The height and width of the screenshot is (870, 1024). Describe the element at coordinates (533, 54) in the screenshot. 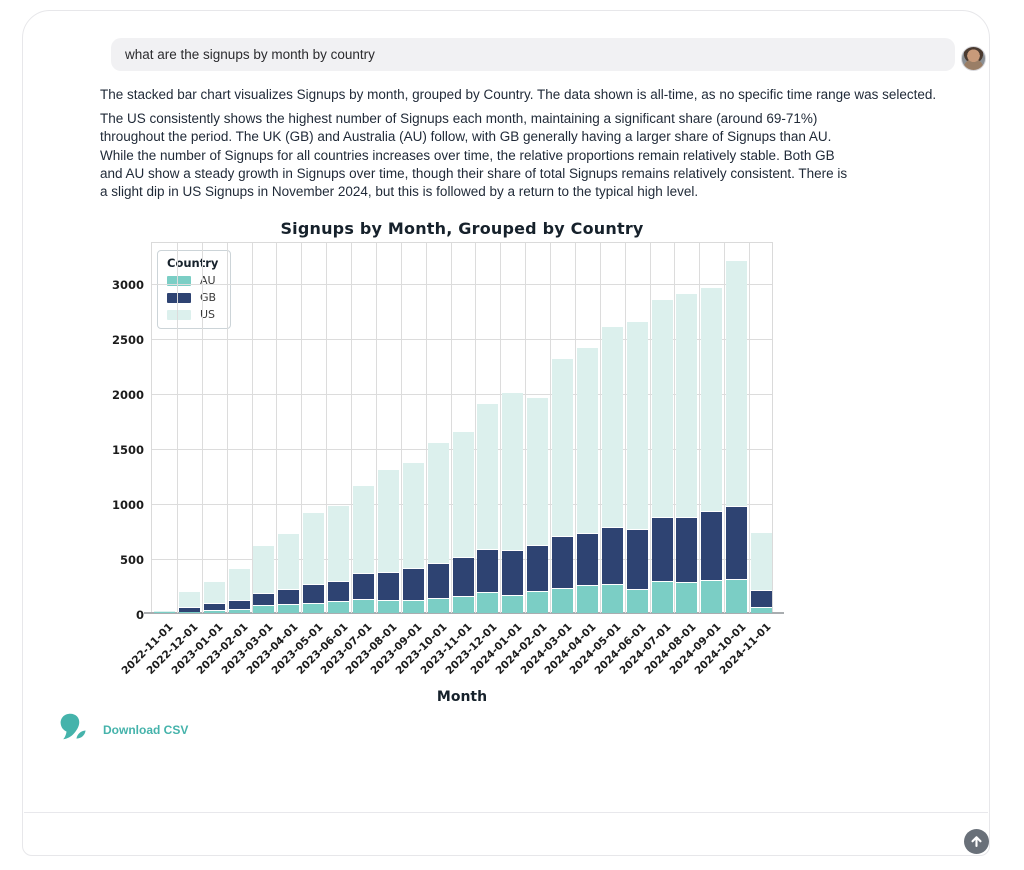

I see `question-input: what are the signups by month by country` at that location.